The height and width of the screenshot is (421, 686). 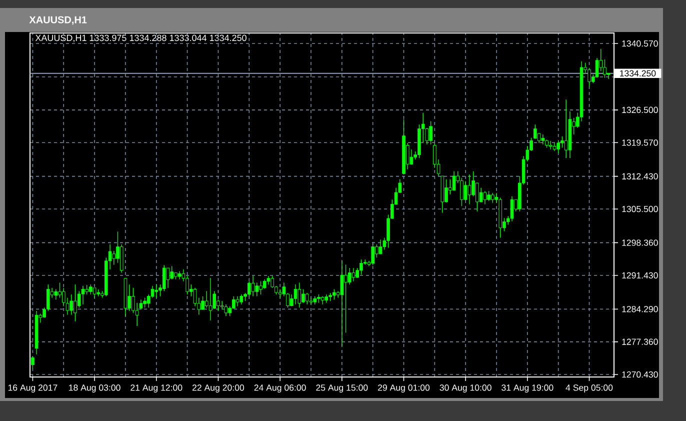 What do you see at coordinates (640, 243) in the screenshot?
I see `y-tick-label: 1298.360` at bounding box center [640, 243].